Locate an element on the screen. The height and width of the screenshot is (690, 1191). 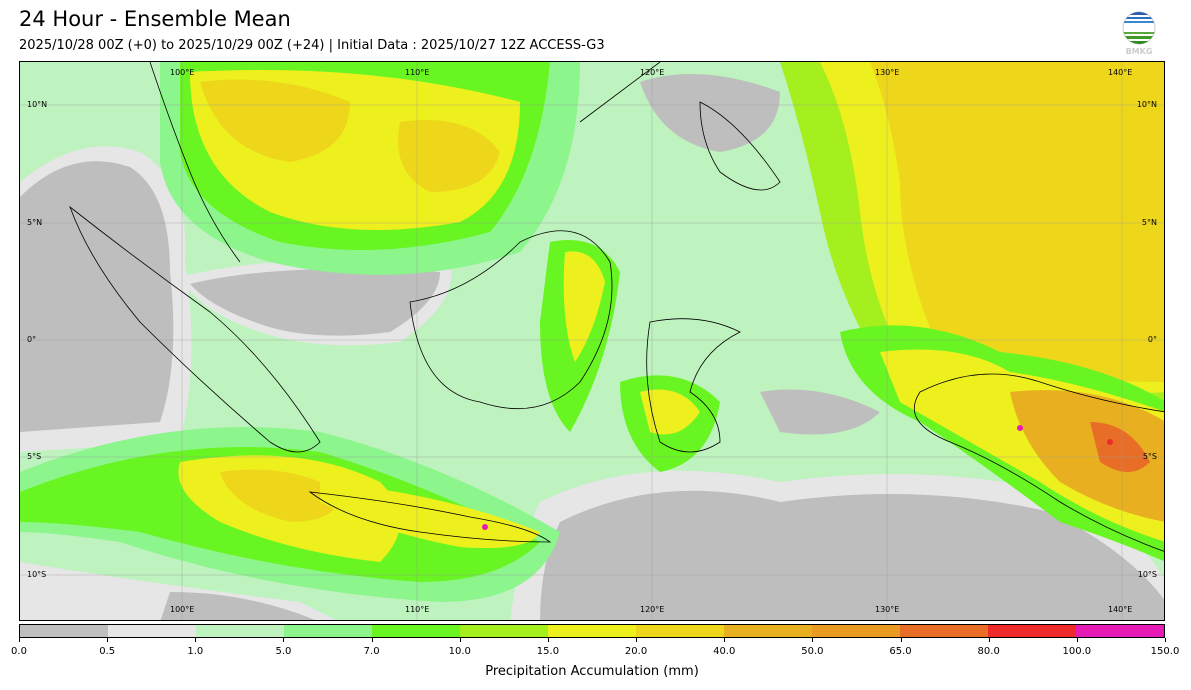
colorbar-tick-label: 100.0 is located at coordinates (1077, 651).